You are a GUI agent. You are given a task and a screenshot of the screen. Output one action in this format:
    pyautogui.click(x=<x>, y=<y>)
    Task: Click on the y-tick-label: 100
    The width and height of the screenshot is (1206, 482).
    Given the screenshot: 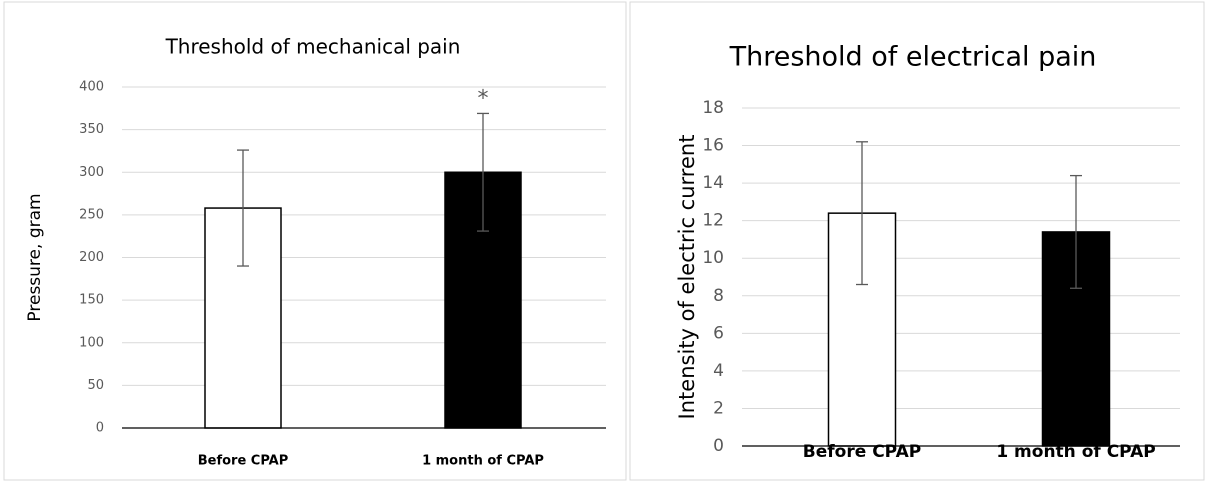 What is the action you would take?
    pyautogui.click(x=91, y=342)
    